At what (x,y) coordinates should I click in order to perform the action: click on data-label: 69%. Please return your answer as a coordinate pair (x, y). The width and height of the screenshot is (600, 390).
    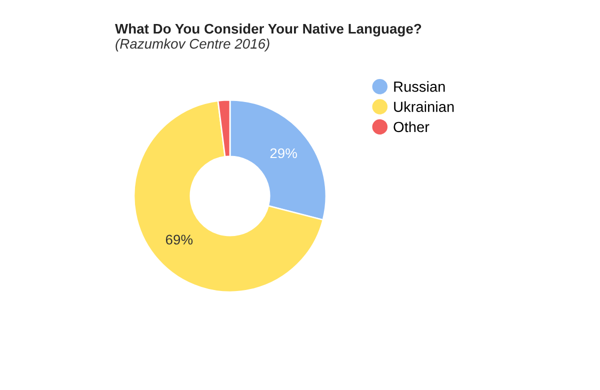
    Looking at the image, I should click on (179, 239).